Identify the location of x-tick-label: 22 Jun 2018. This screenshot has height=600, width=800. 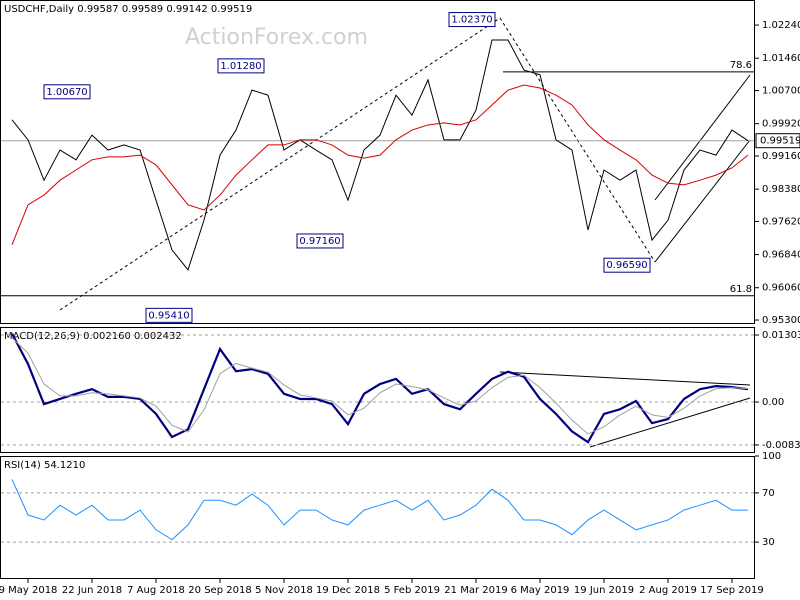
(92, 590).